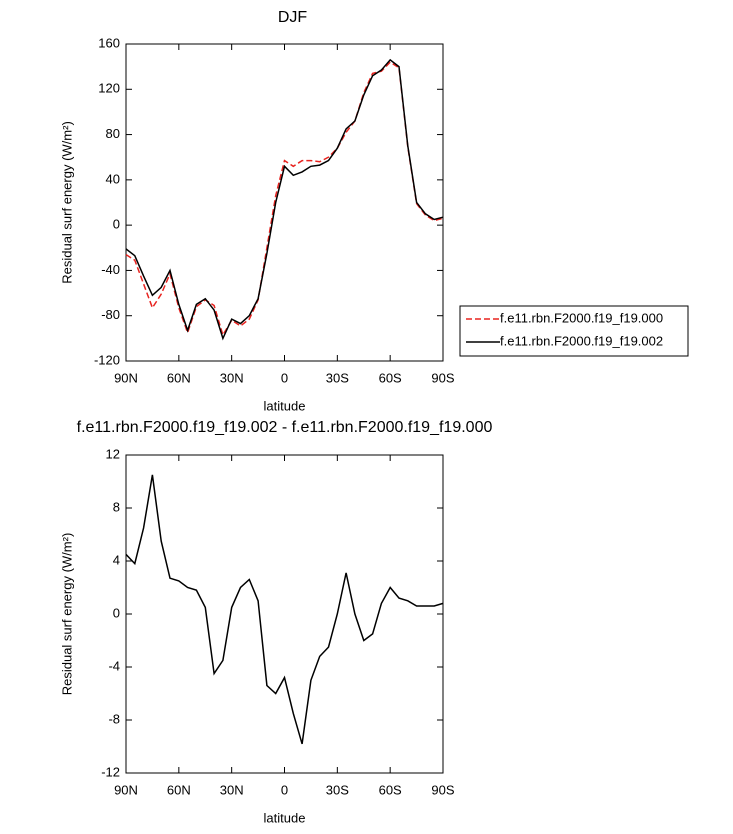 The width and height of the screenshot is (733, 834). I want to click on y-tick-label: 160, so click(109, 42).